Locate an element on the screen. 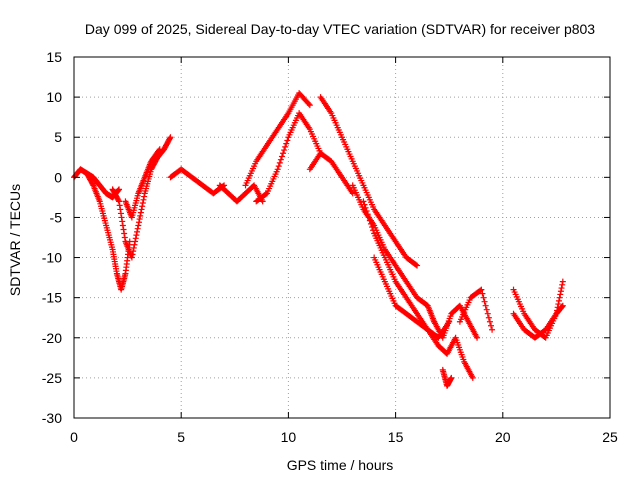  y-tick-label: 0 is located at coordinates (58, 177).